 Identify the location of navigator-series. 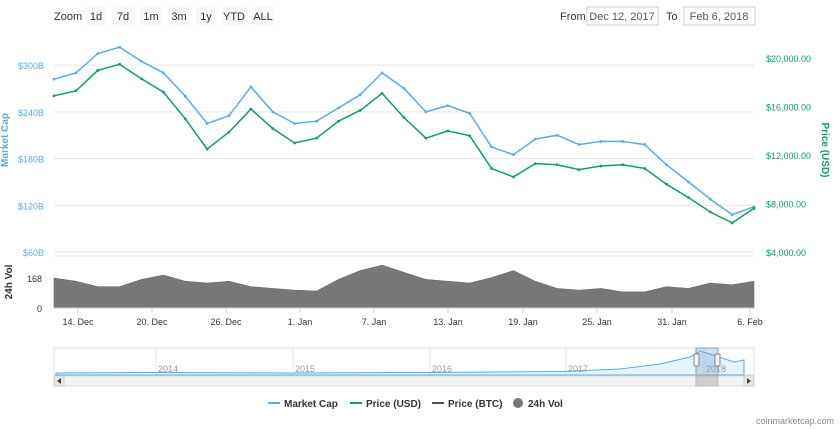
(400, 363).